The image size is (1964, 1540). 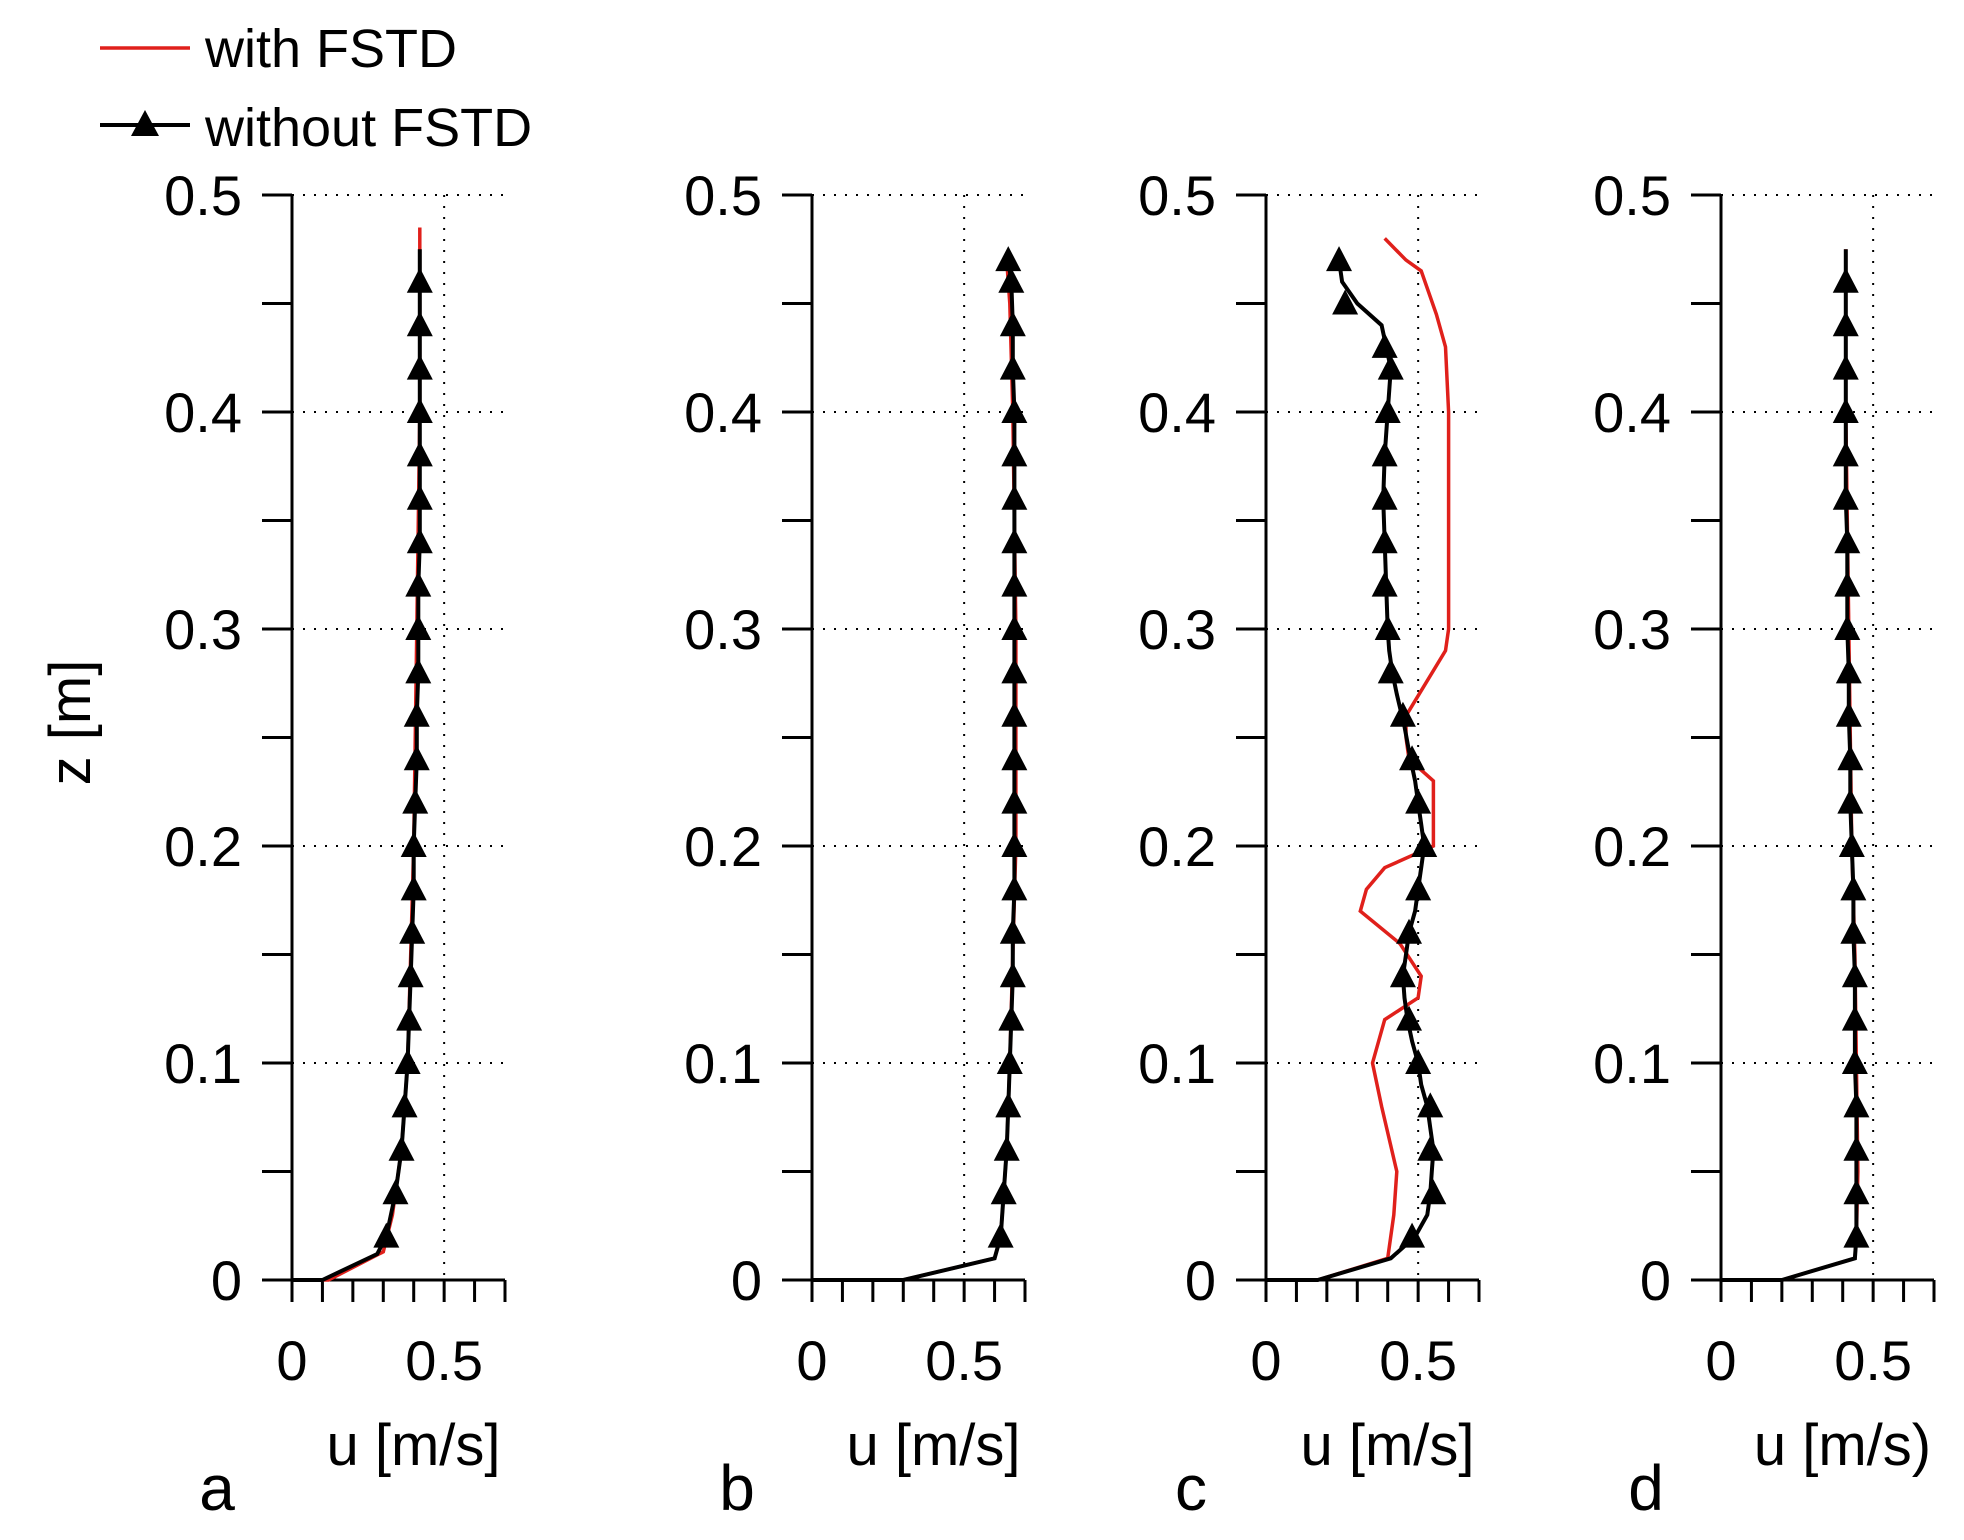 I want to click on x-axis-label: u [m/s], so click(x=933, y=1445).